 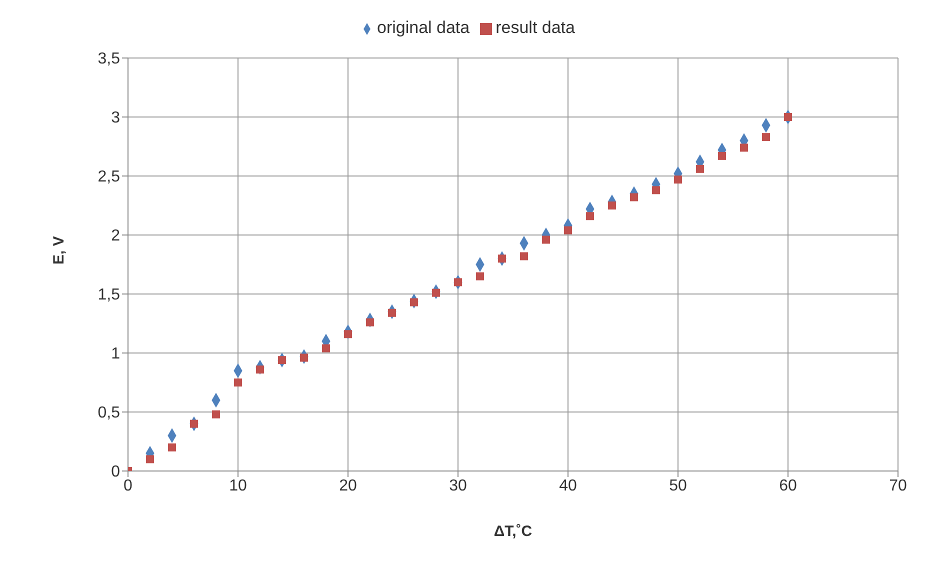 What do you see at coordinates (59, 250) in the screenshot?
I see `y-axis-title: E, V` at bounding box center [59, 250].